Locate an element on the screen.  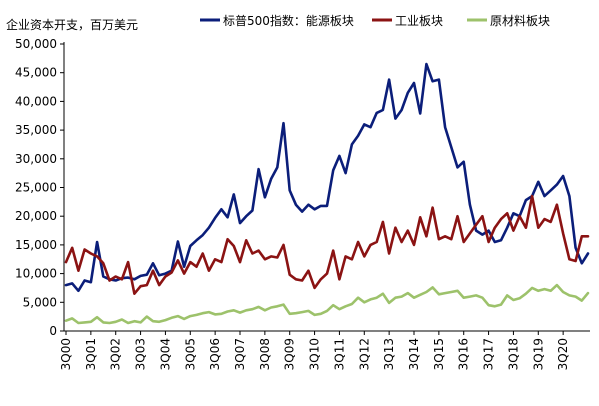
x-tick-label: 3Q02 is located at coordinates (116, 354).